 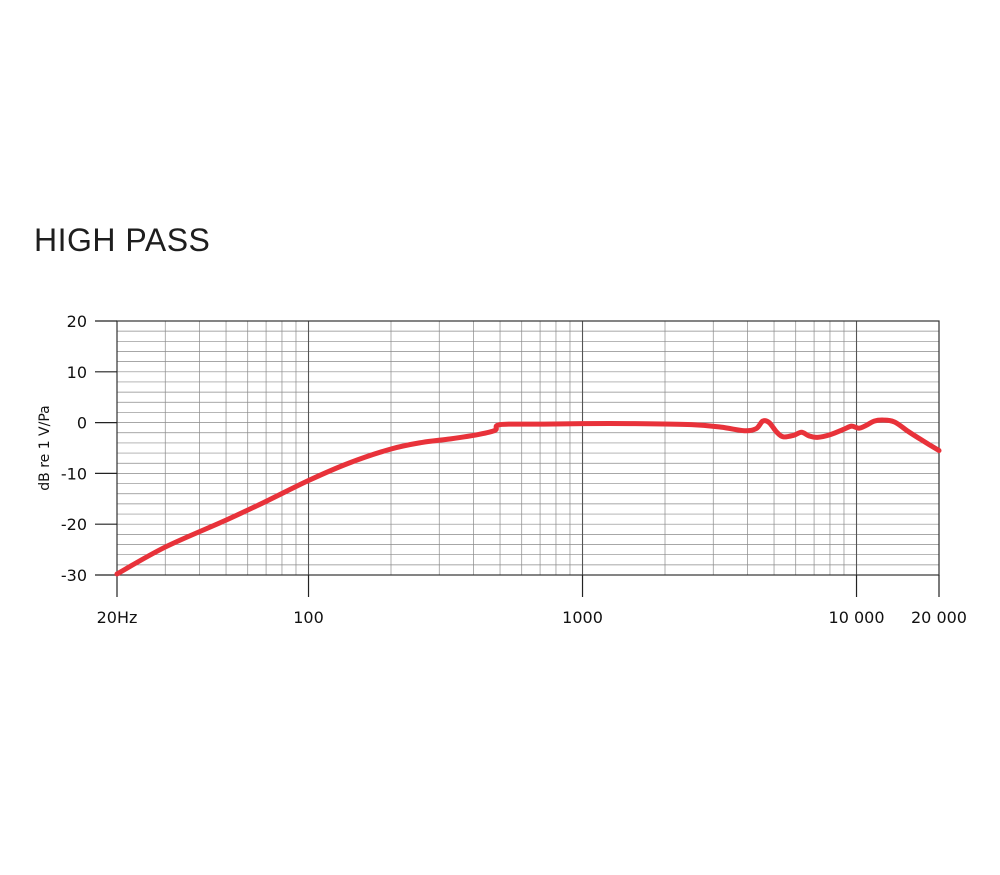 I want to click on x-tick-label: 1000, so click(x=582, y=617).